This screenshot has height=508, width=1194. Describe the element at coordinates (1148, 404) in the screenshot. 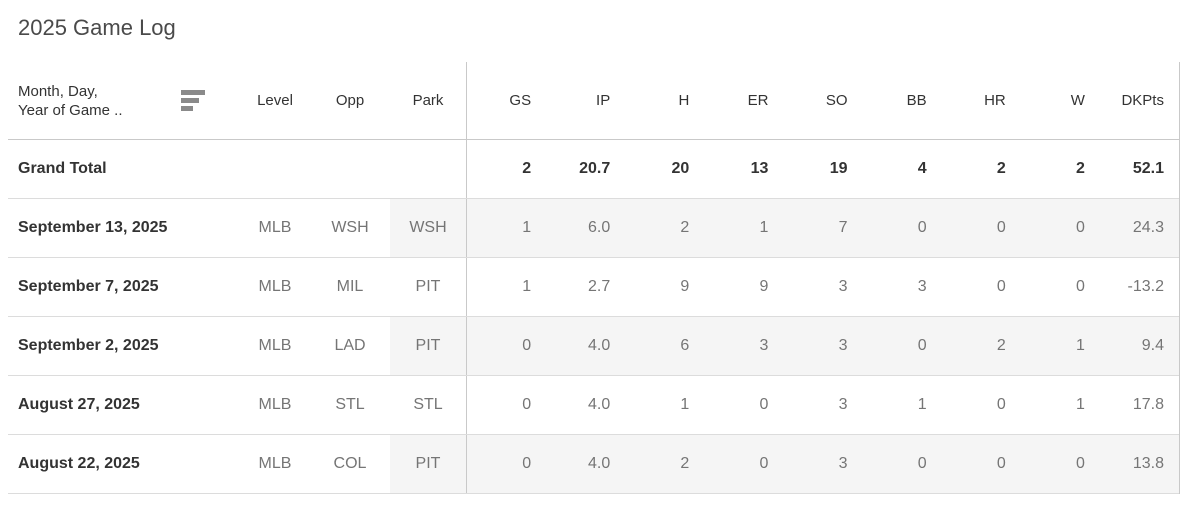

I see `dkpts-value-cell: 17.8` at that location.